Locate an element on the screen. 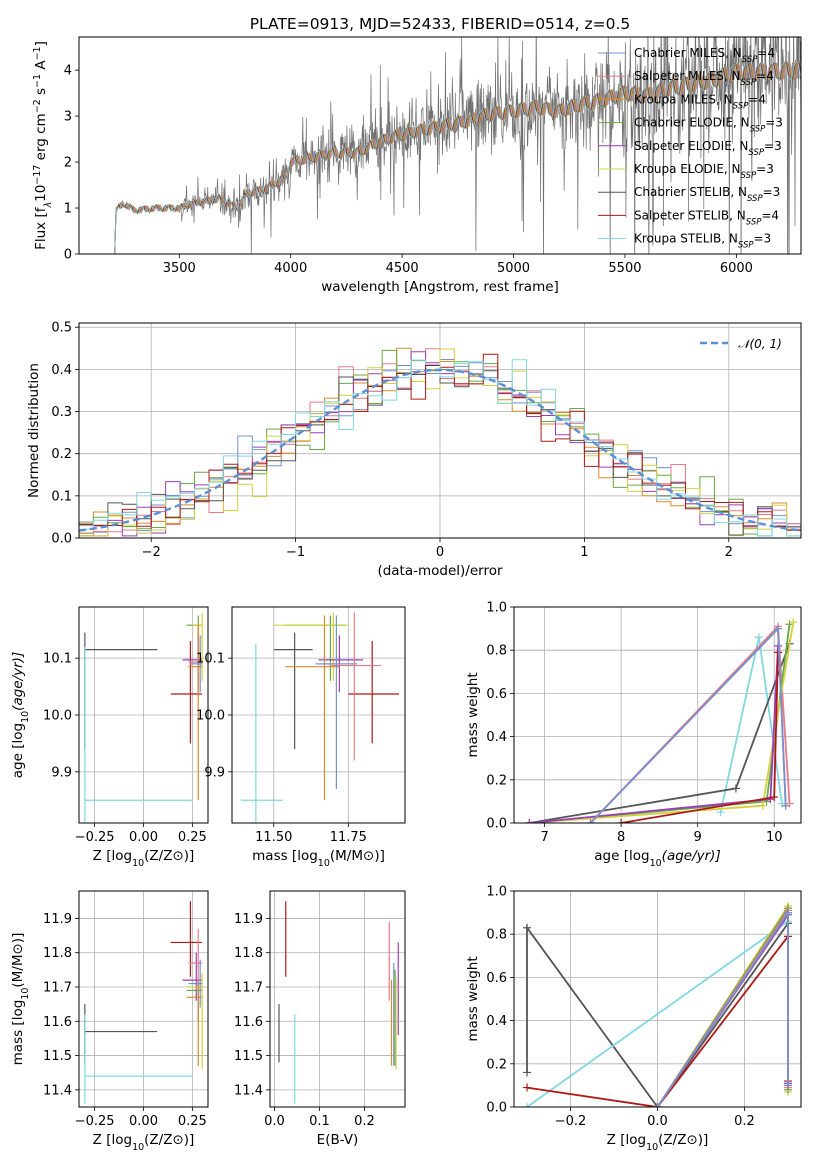  x-tick-label: 7 is located at coordinates (544, 837).